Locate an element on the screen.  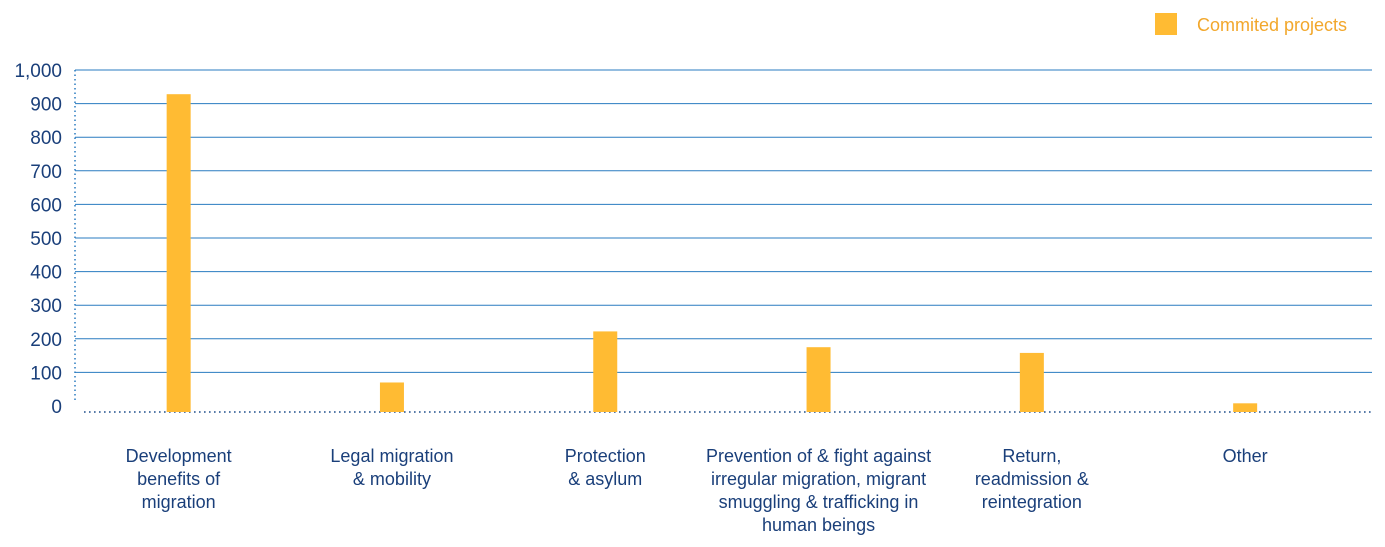
category-label: Development benefits of migration is located at coordinates (179, 479).